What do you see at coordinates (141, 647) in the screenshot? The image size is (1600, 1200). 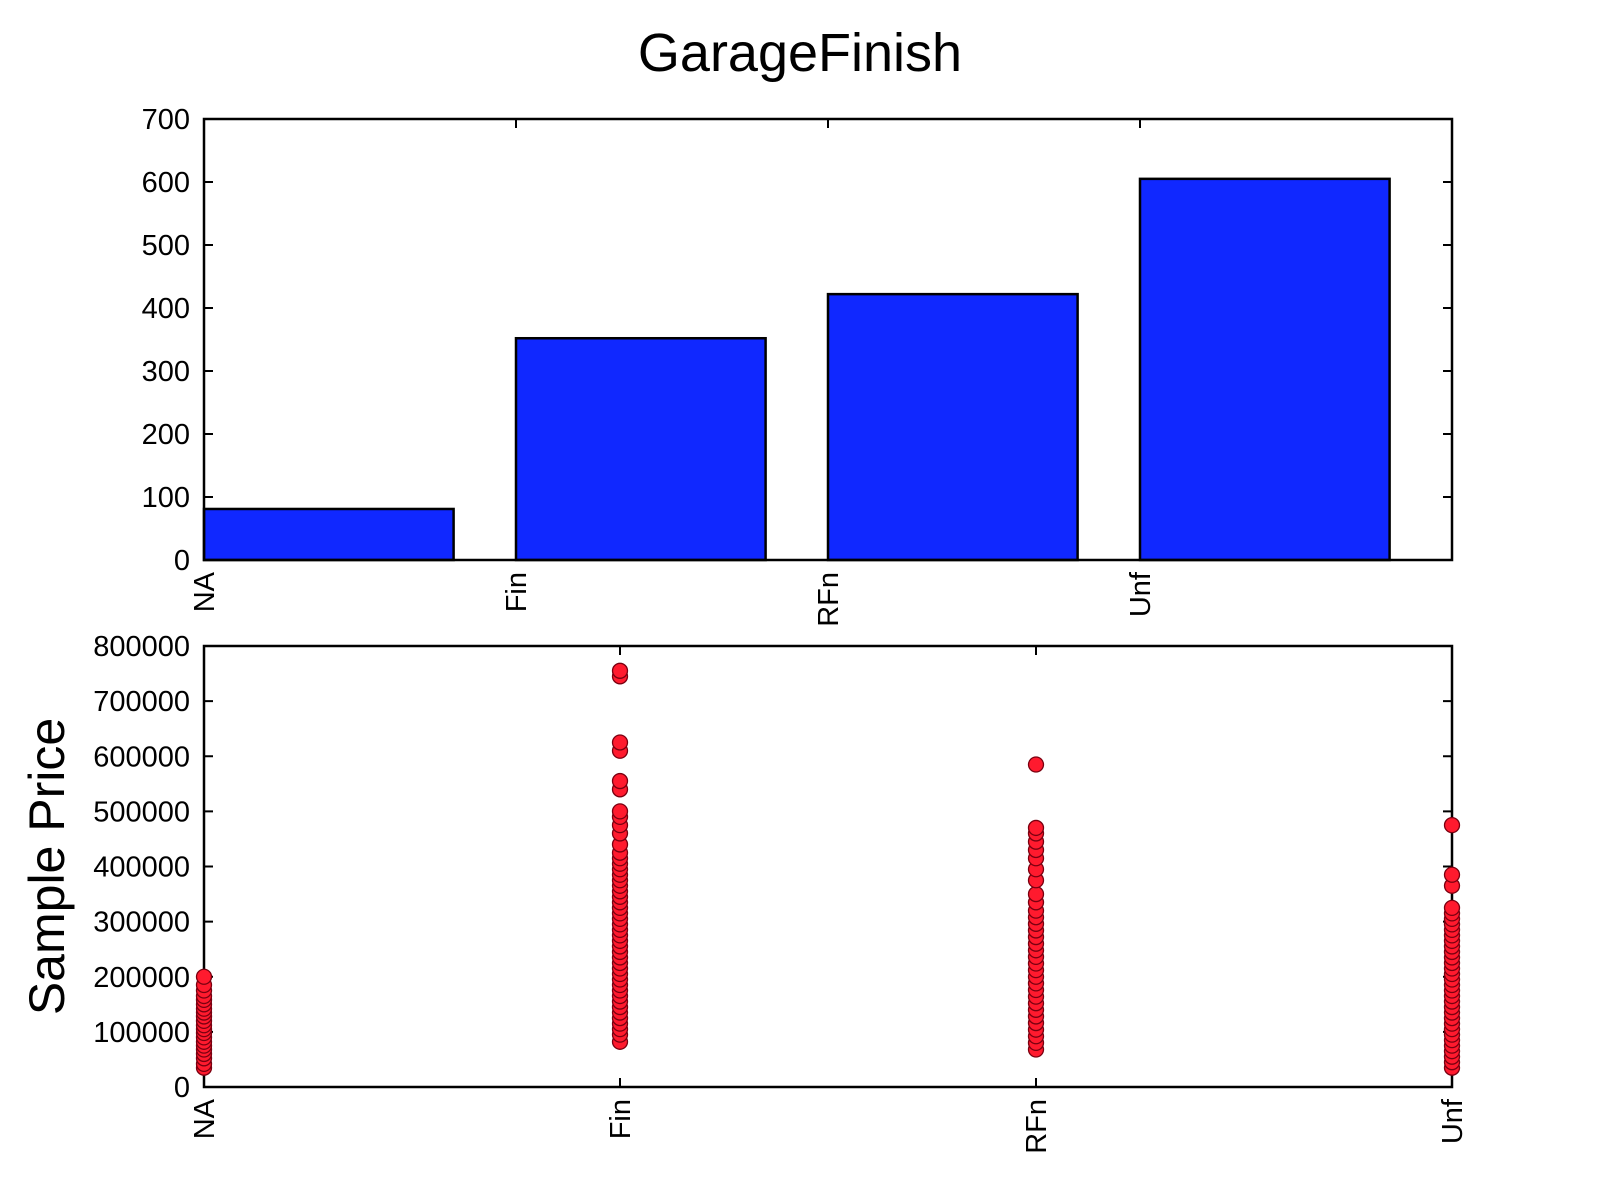 I see `scatter-ytick-label: 800000` at bounding box center [141, 647].